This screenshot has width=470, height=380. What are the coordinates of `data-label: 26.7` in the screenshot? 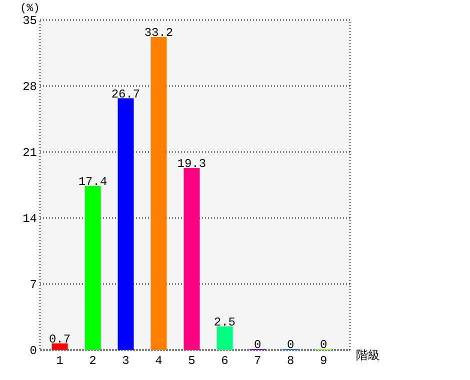 It's located at (125, 94).